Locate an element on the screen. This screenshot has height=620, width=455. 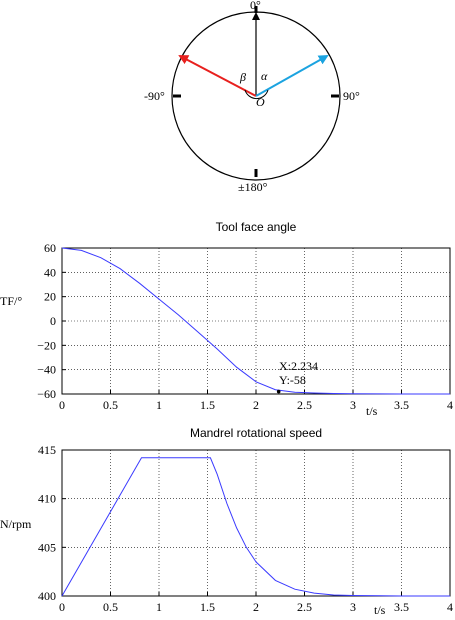
chart2-x-tick-label: 1.5 is located at coordinates (207, 607).